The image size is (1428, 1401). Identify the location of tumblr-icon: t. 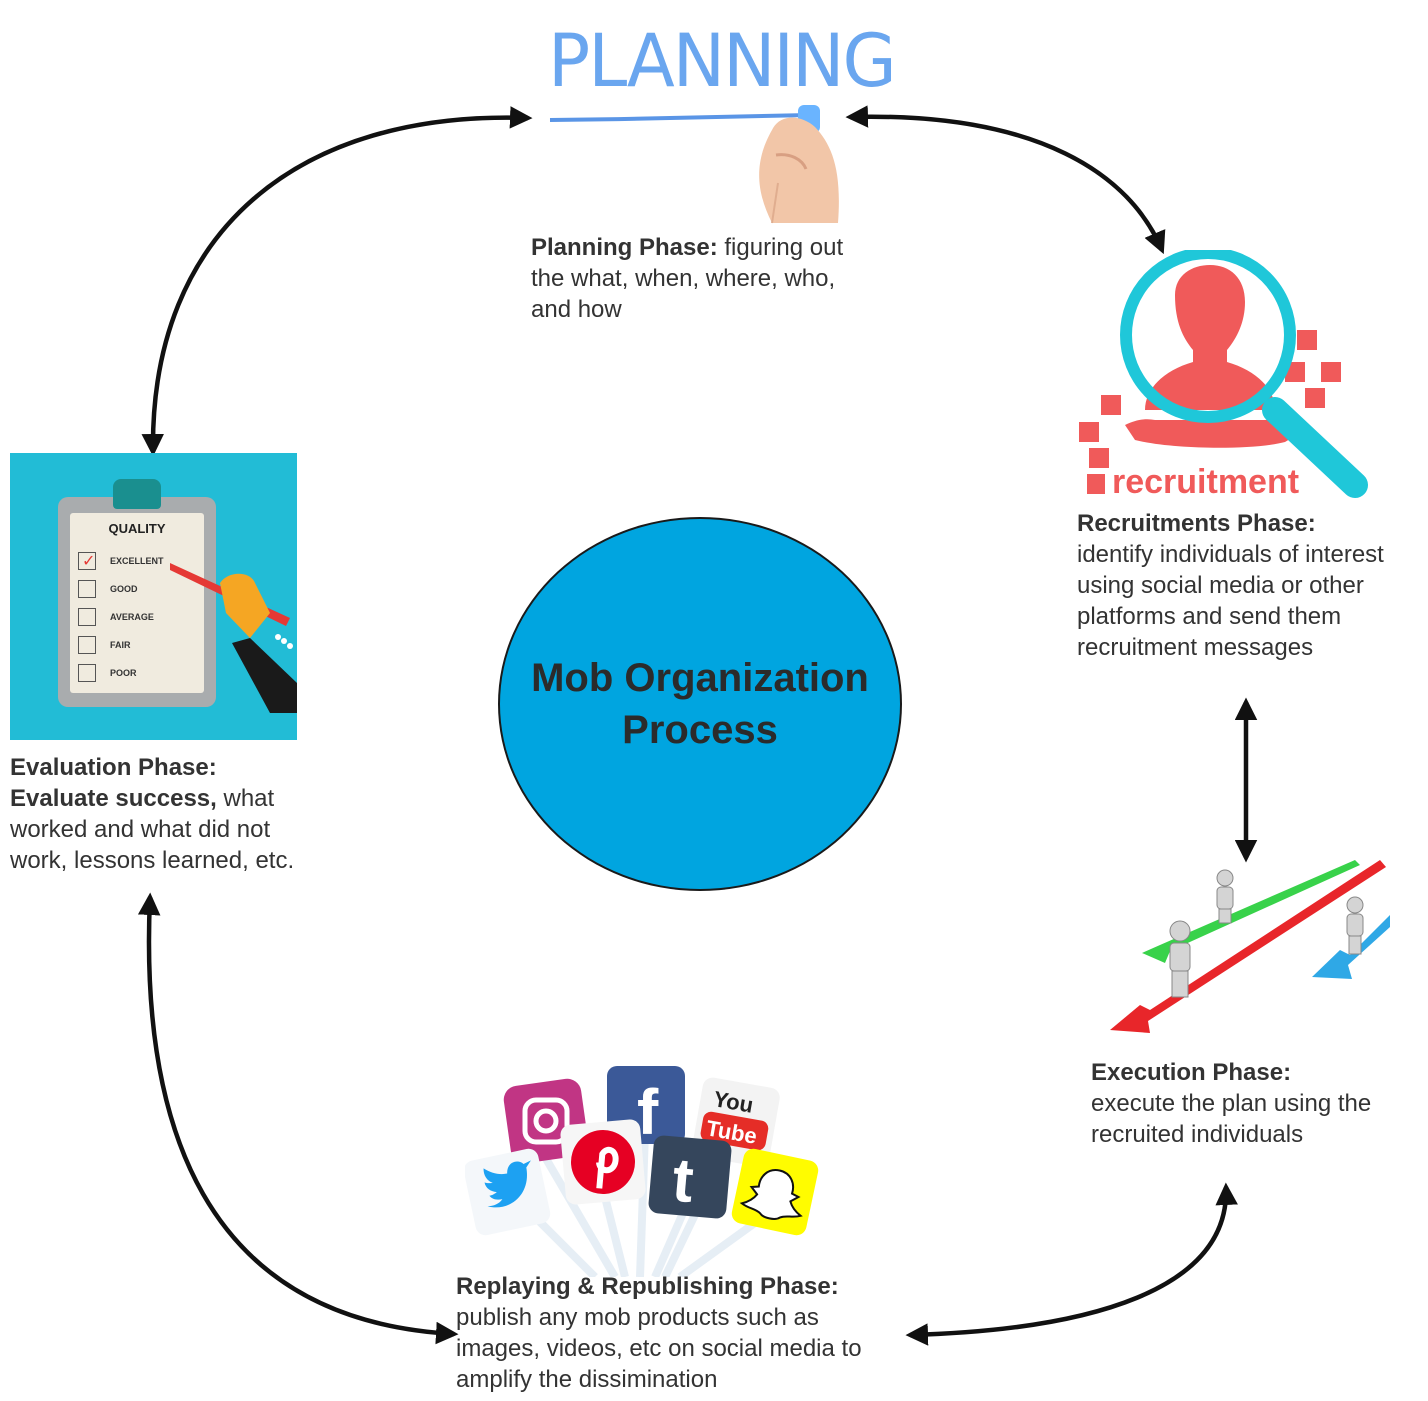
(690, 1177).